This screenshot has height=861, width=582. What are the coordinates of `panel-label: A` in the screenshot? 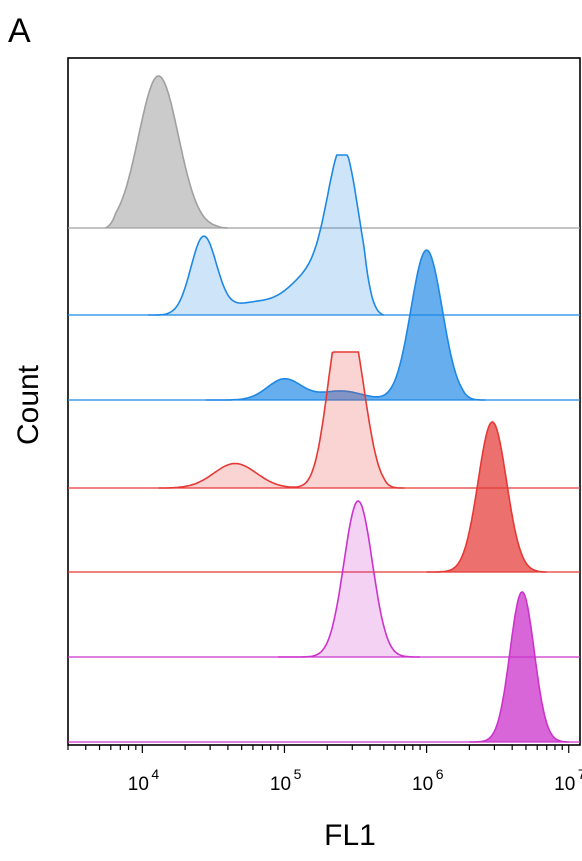 It's located at (19, 31).